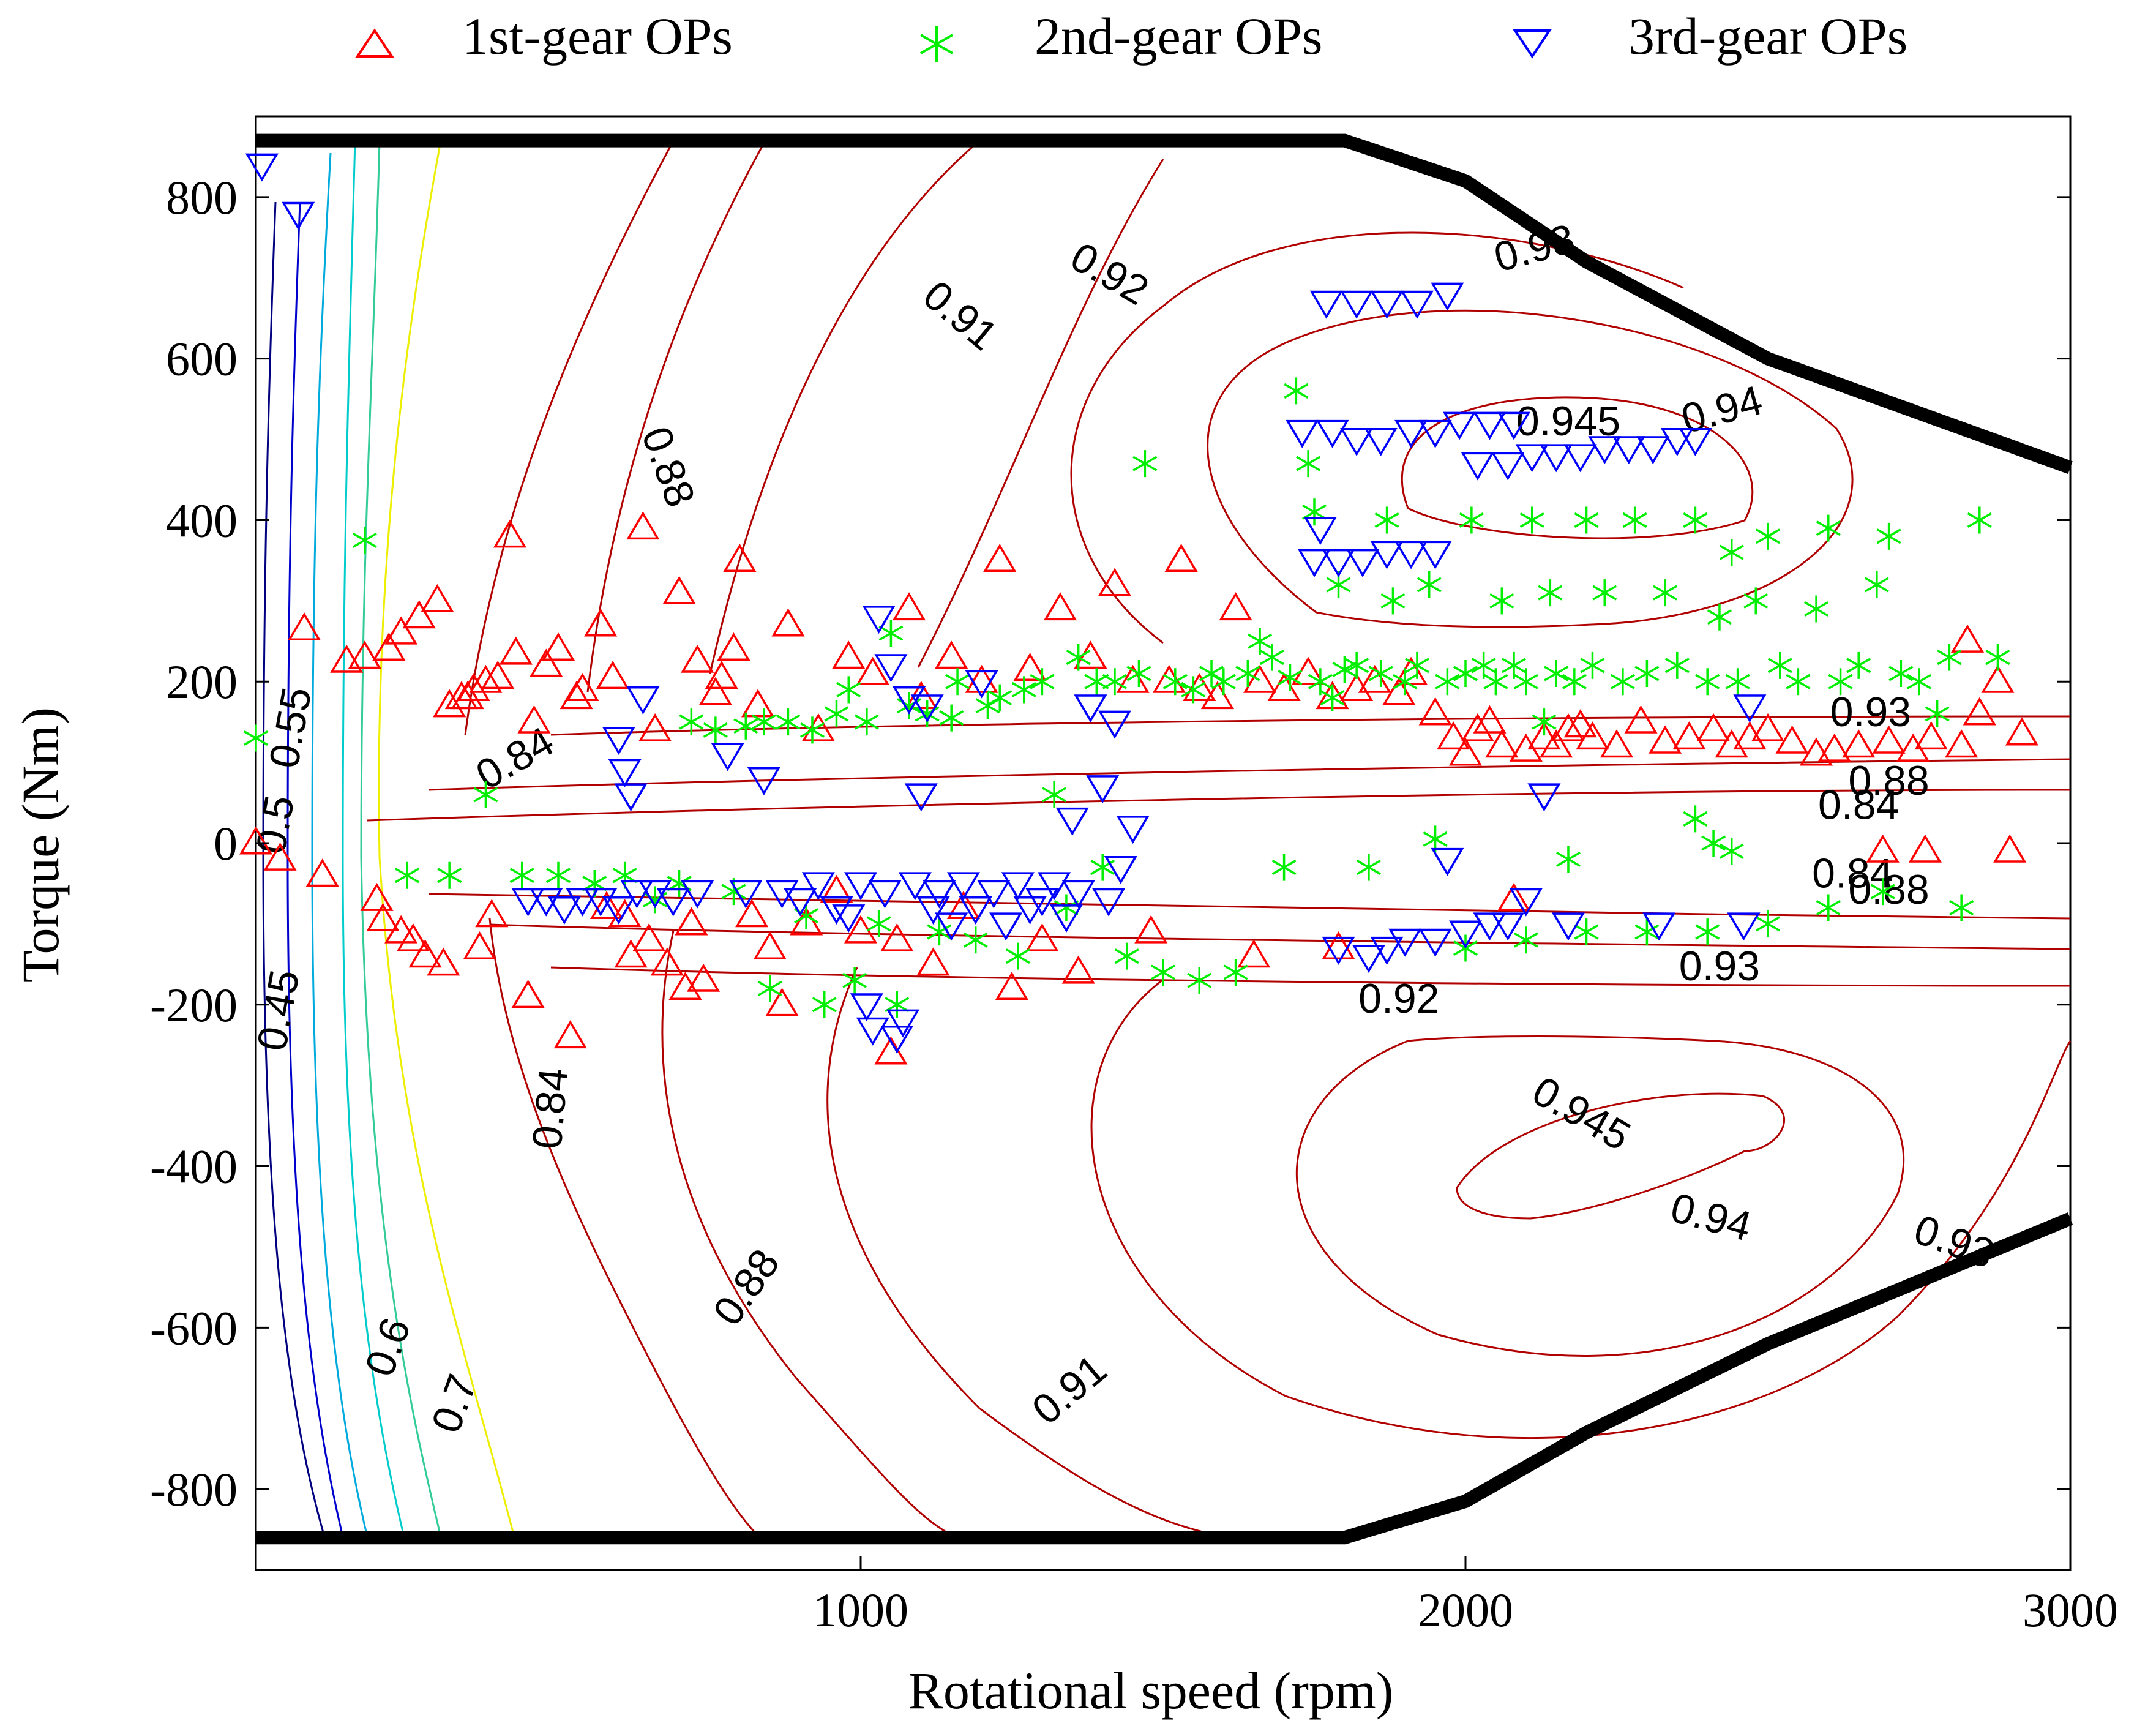 The image size is (2156, 1734). What do you see at coordinates (1151, 1690) in the screenshot?
I see `x-axis-title: Rotational speed (rpm)` at bounding box center [1151, 1690].